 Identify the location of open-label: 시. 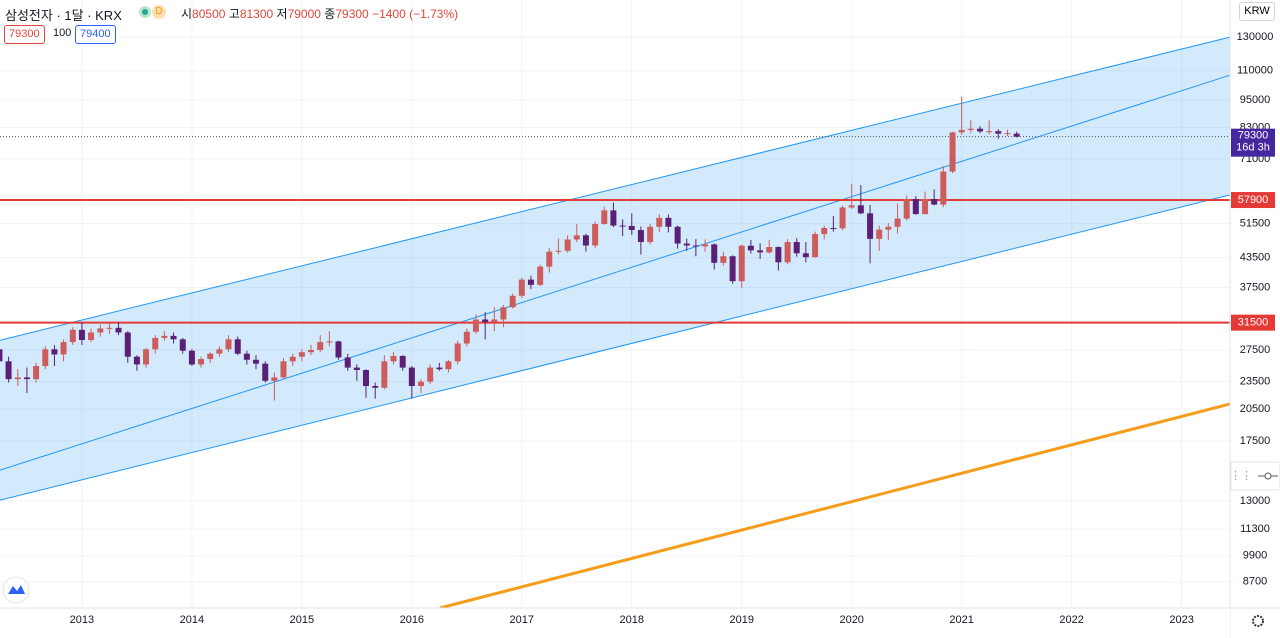
(187, 14).